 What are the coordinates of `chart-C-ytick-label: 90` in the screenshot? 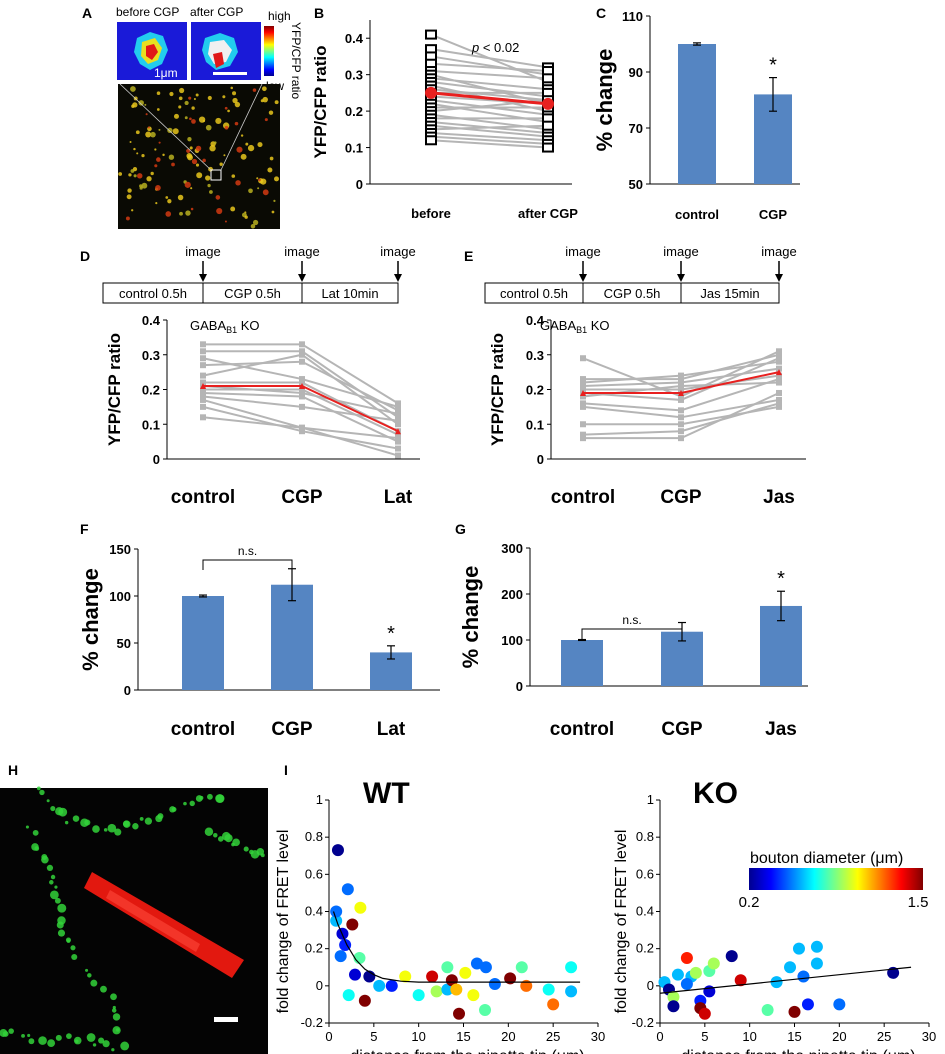 It's located at (636, 72).